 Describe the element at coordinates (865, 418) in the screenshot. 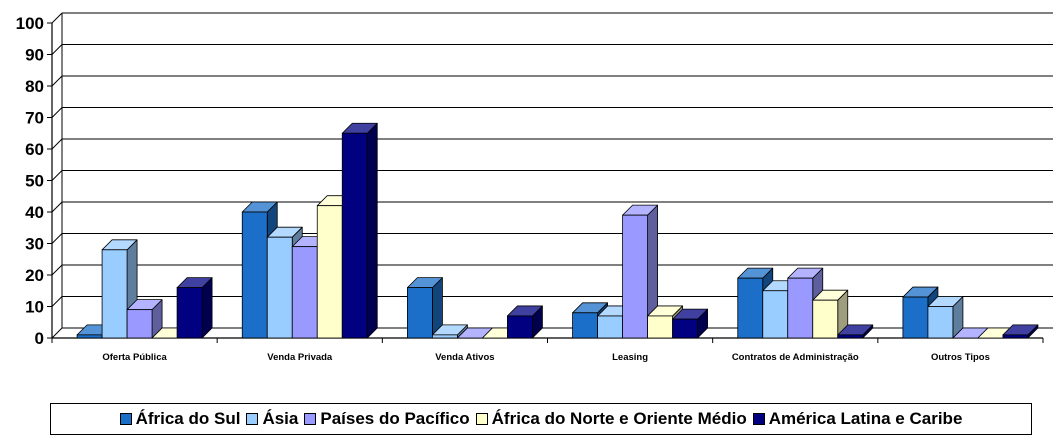

I see `legend-label: América Latina e Caribe` at that location.